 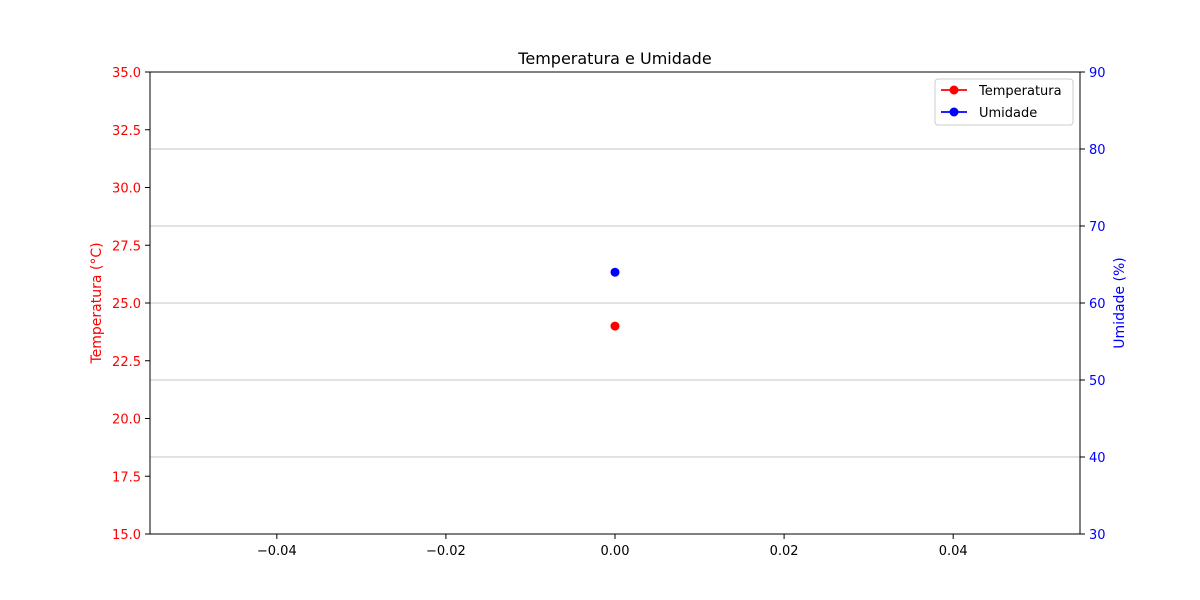 What do you see at coordinates (954, 112) in the screenshot?
I see `legend-umidade-marker` at bounding box center [954, 112].